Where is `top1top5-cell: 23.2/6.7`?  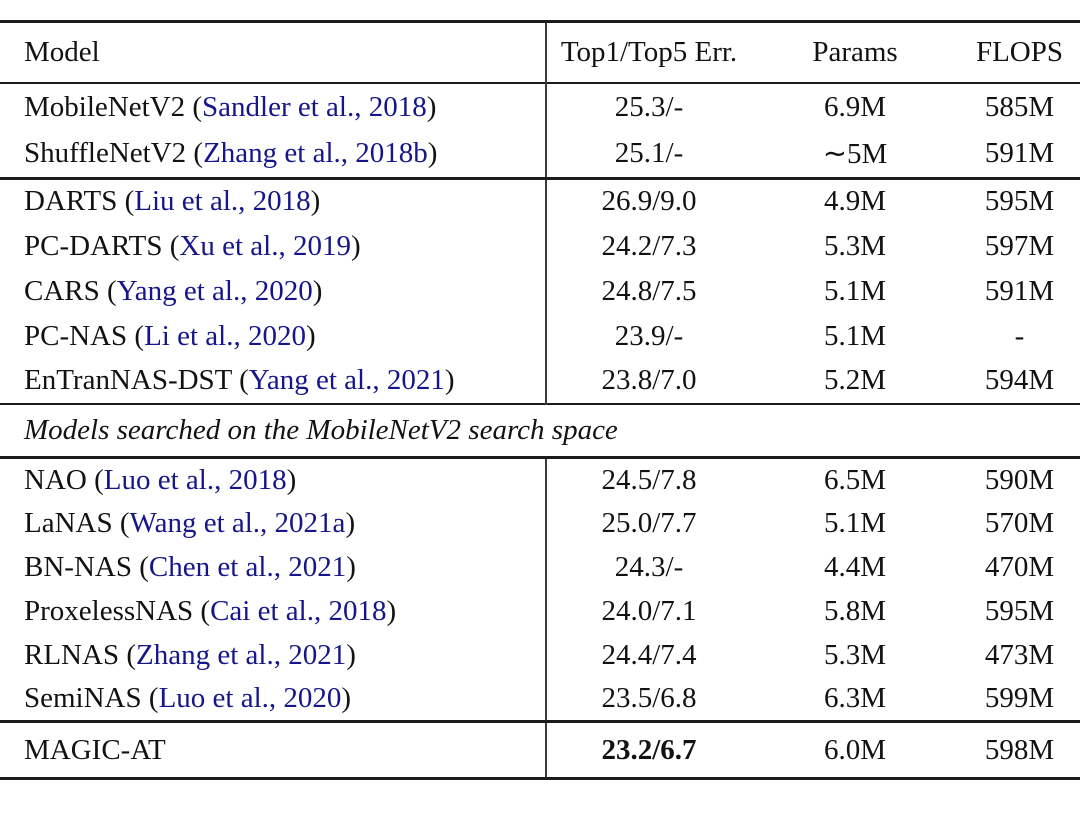 top1top5-cell: 23.2/6.7 is located at coordinates (649, 749).